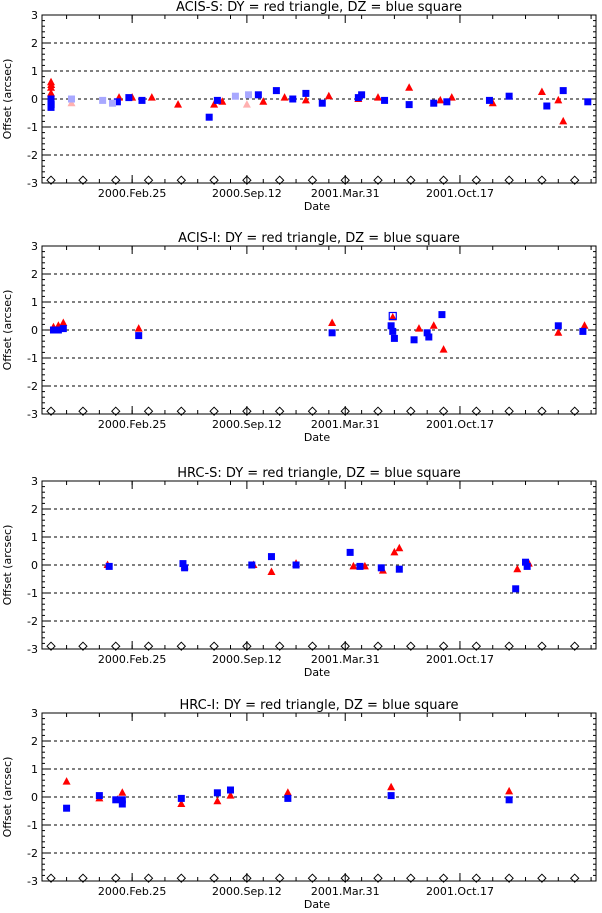 This screenshot has width=602, height=913. Describe the element at coordinates (392, 316) in the screenshot. I see `dz-open-square-marker` at that location.